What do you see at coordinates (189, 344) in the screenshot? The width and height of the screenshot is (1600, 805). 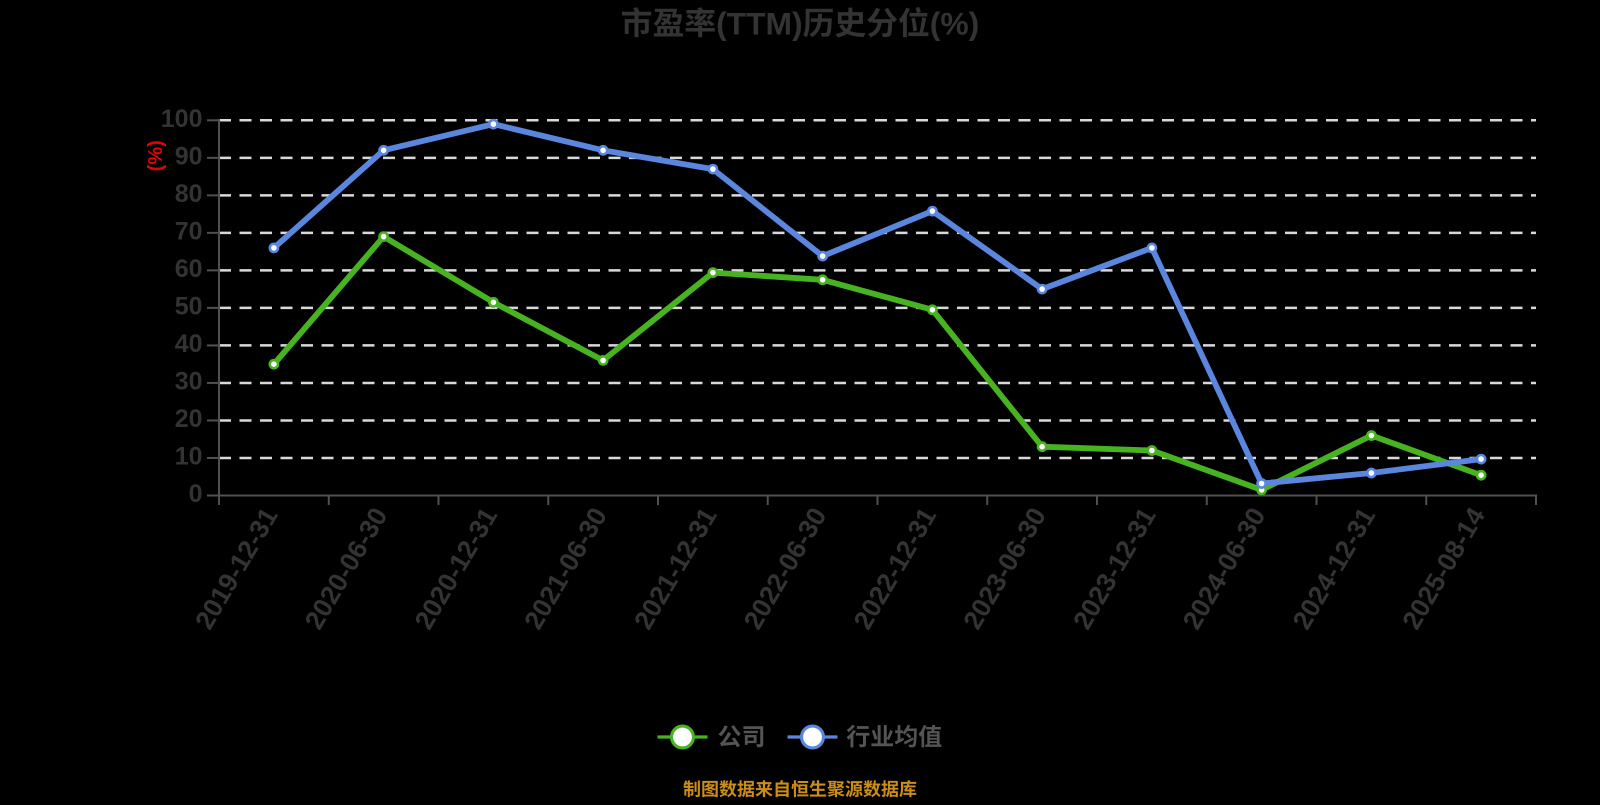 I see `svg-text: 40` at bounding box center [189, 344].